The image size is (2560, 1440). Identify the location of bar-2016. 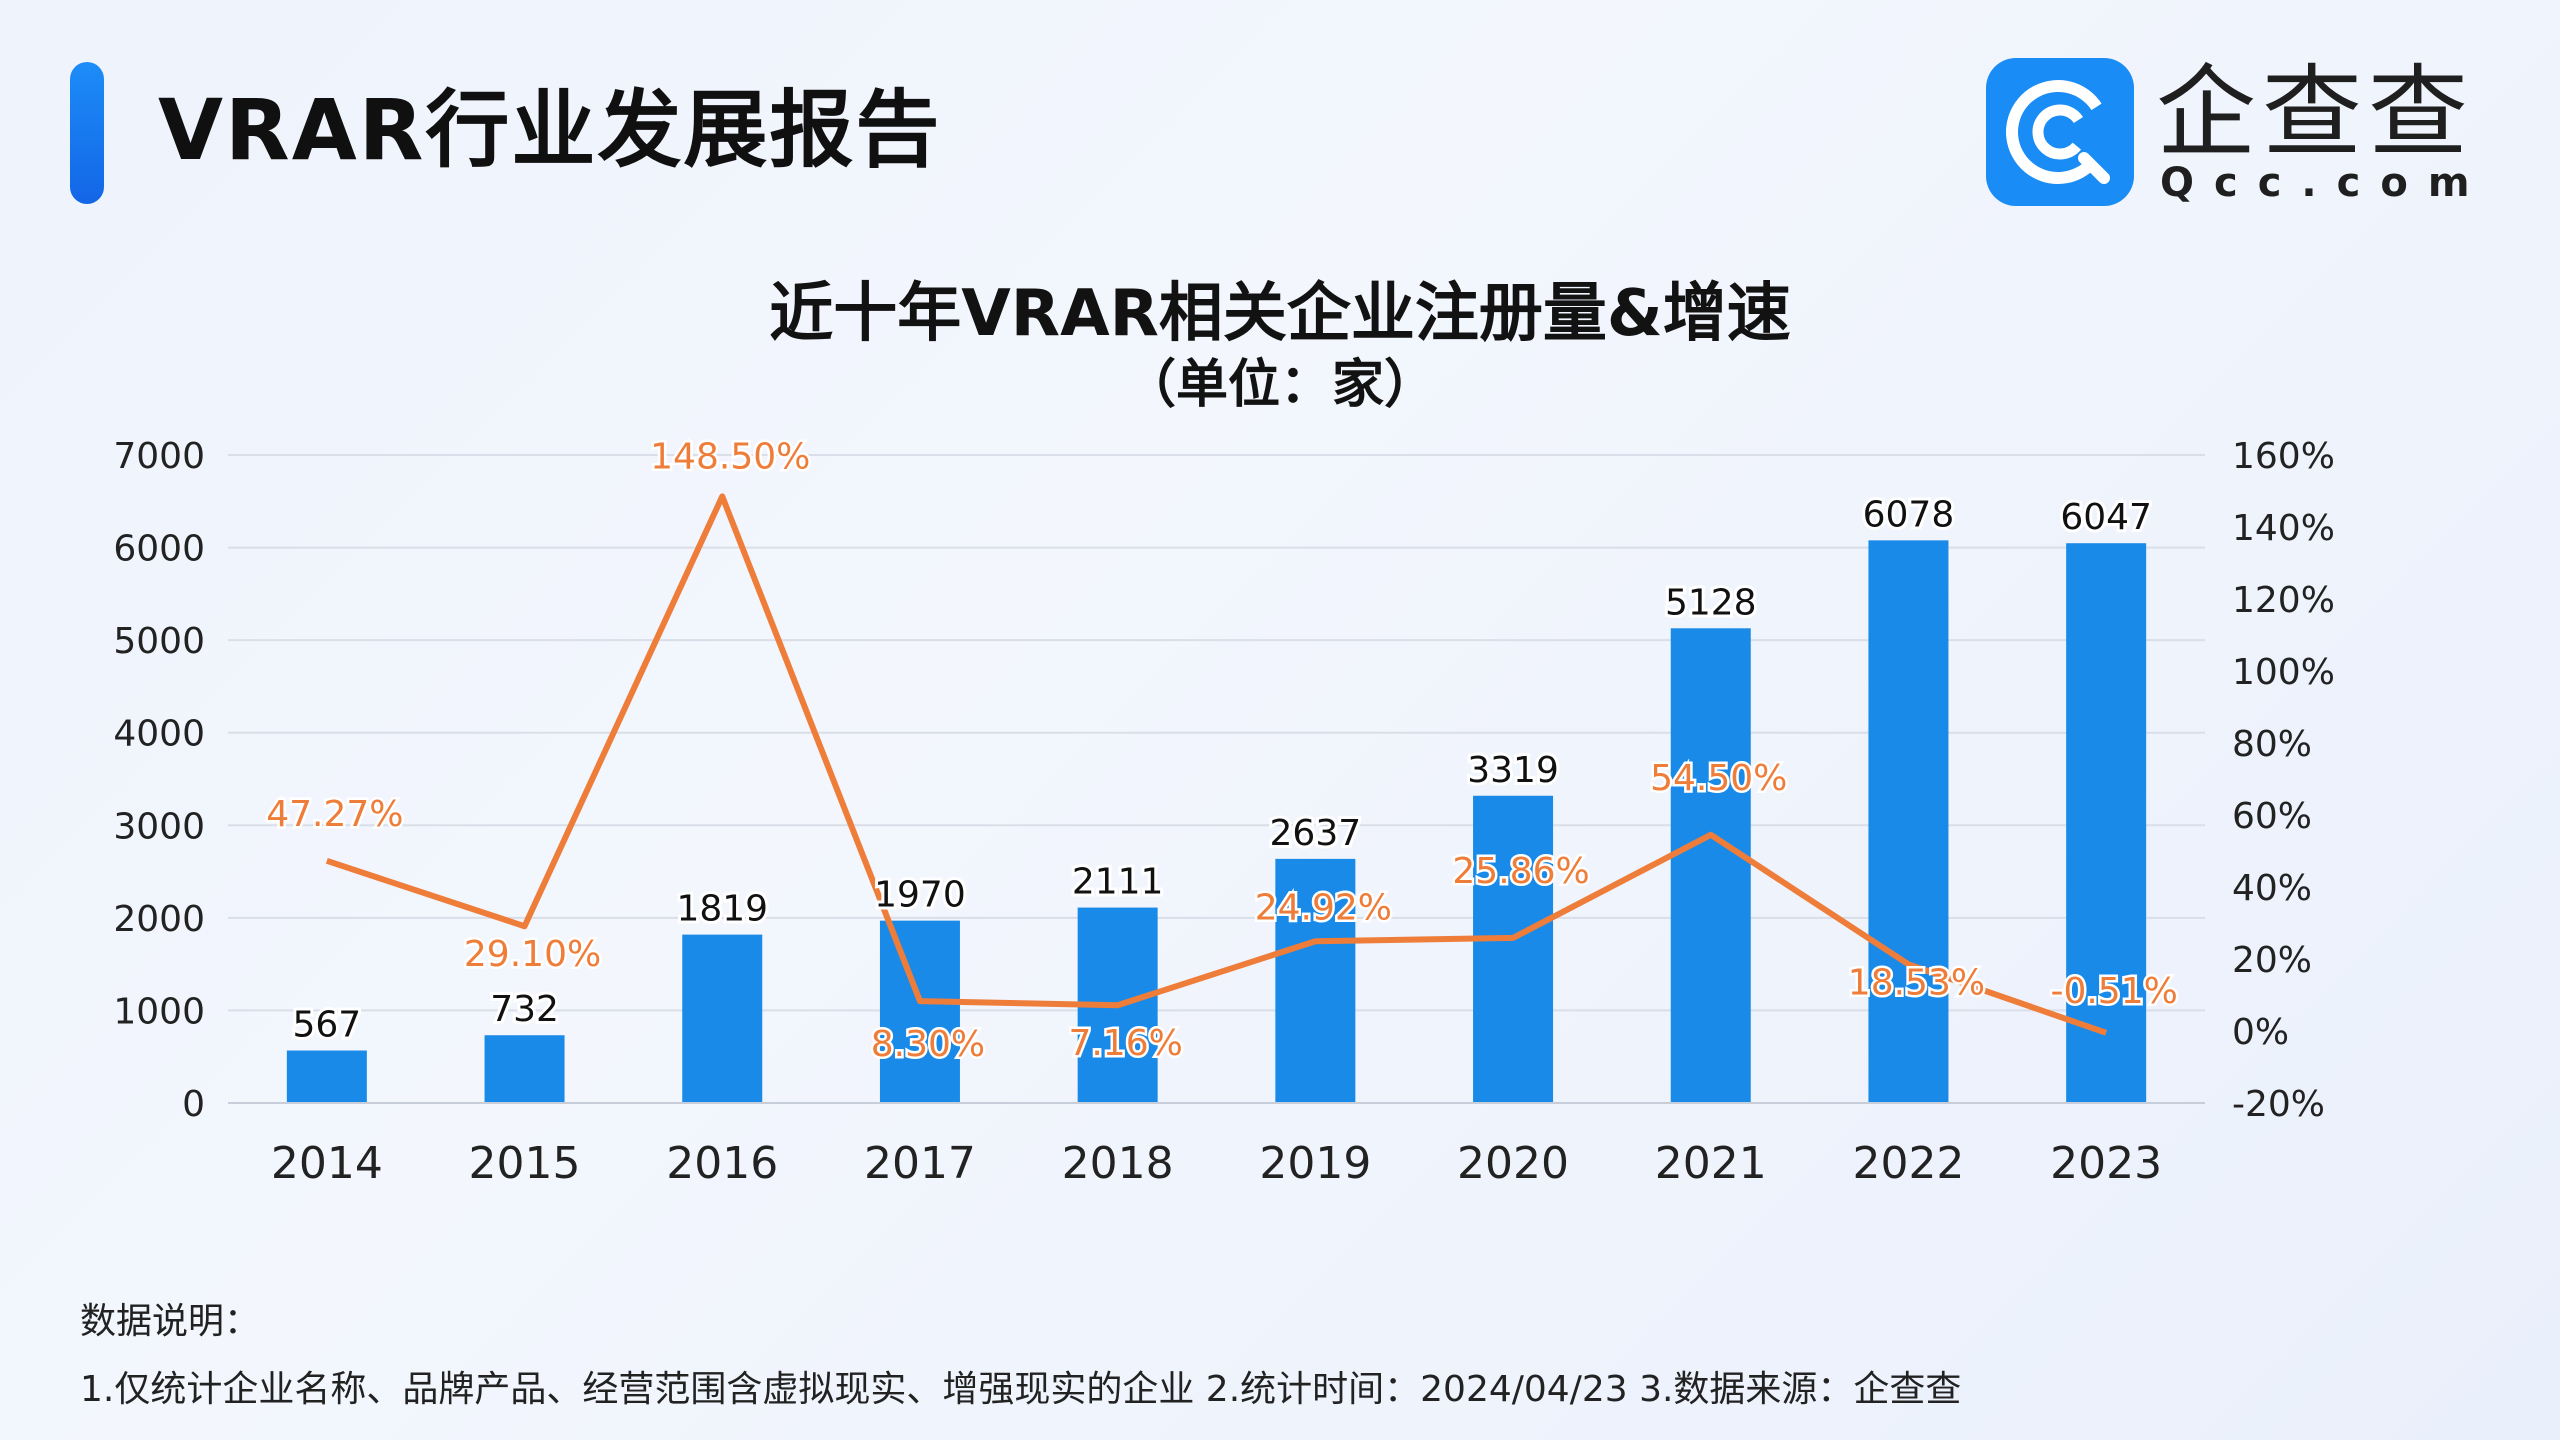
(722, 1018).